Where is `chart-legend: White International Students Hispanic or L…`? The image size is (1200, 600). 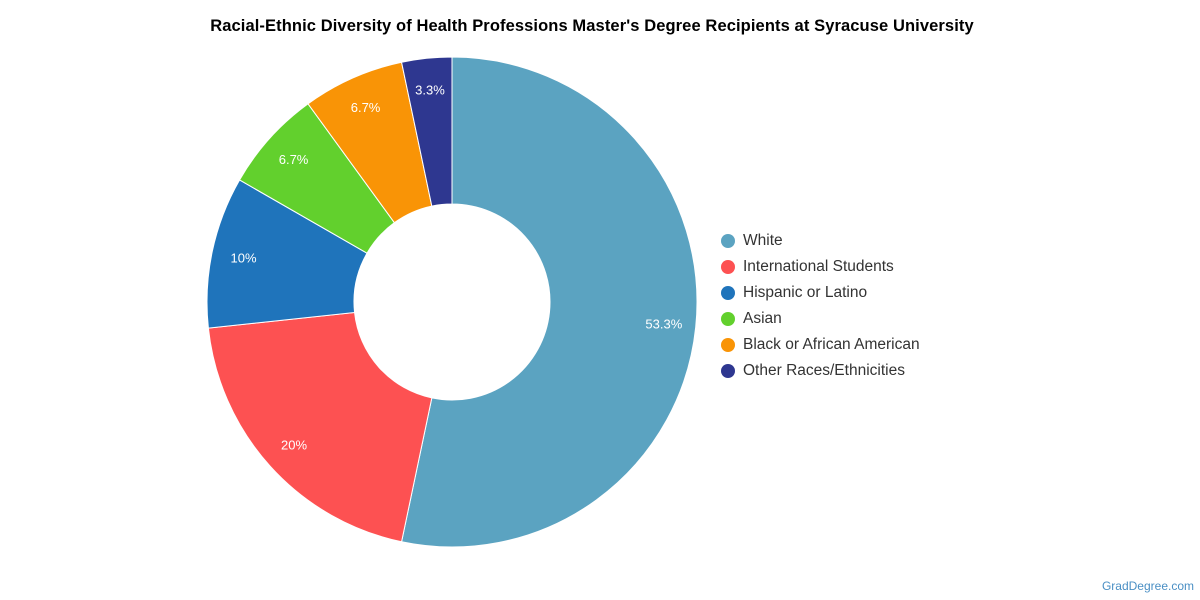
chart-legend: White International Students Hispanic or L… is located at coordinates (820, 306).